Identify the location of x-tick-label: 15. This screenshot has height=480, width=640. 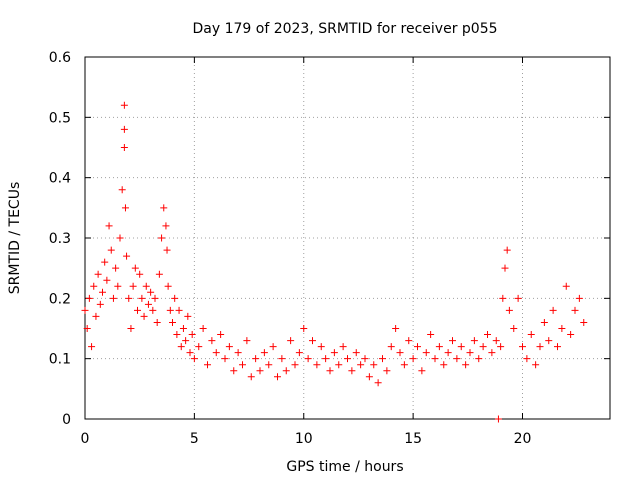
(413, 439).